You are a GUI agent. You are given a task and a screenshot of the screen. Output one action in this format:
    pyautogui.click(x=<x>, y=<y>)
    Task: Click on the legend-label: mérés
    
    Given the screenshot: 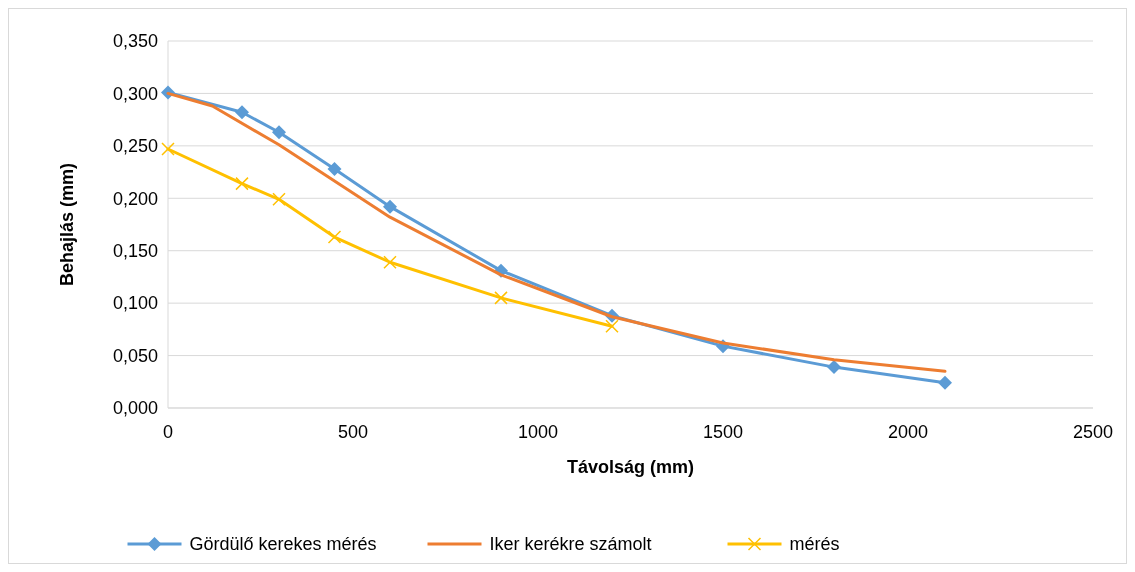 What is the action you would take?
    pyautogui.click(x=814, y=544)
    